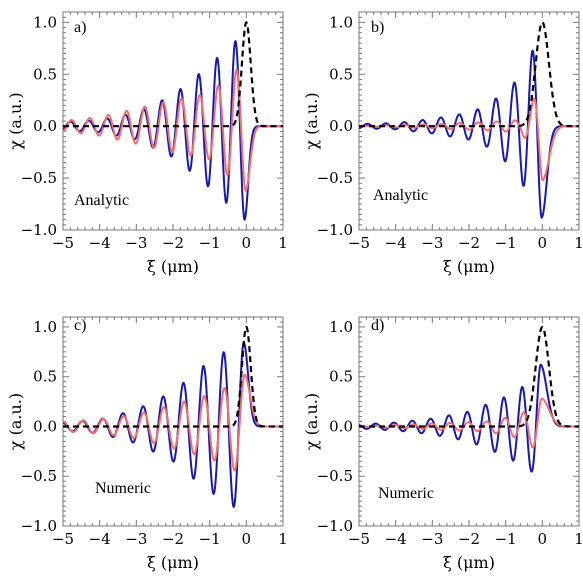 The image size is (583, 584). What do you see at coordinates (80, 27) in the screenshot?
I see `panel-label: a)` at bounding box center [80, 27].